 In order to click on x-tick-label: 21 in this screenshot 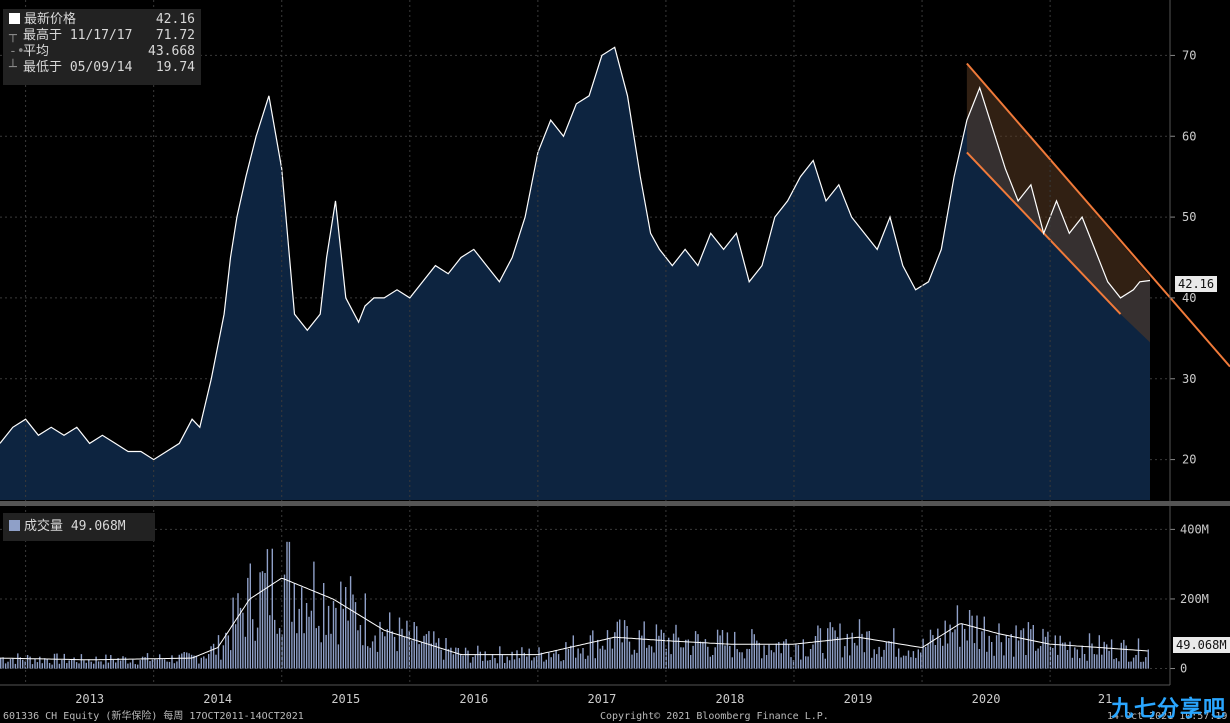, I will do `click(1105, 699)`.